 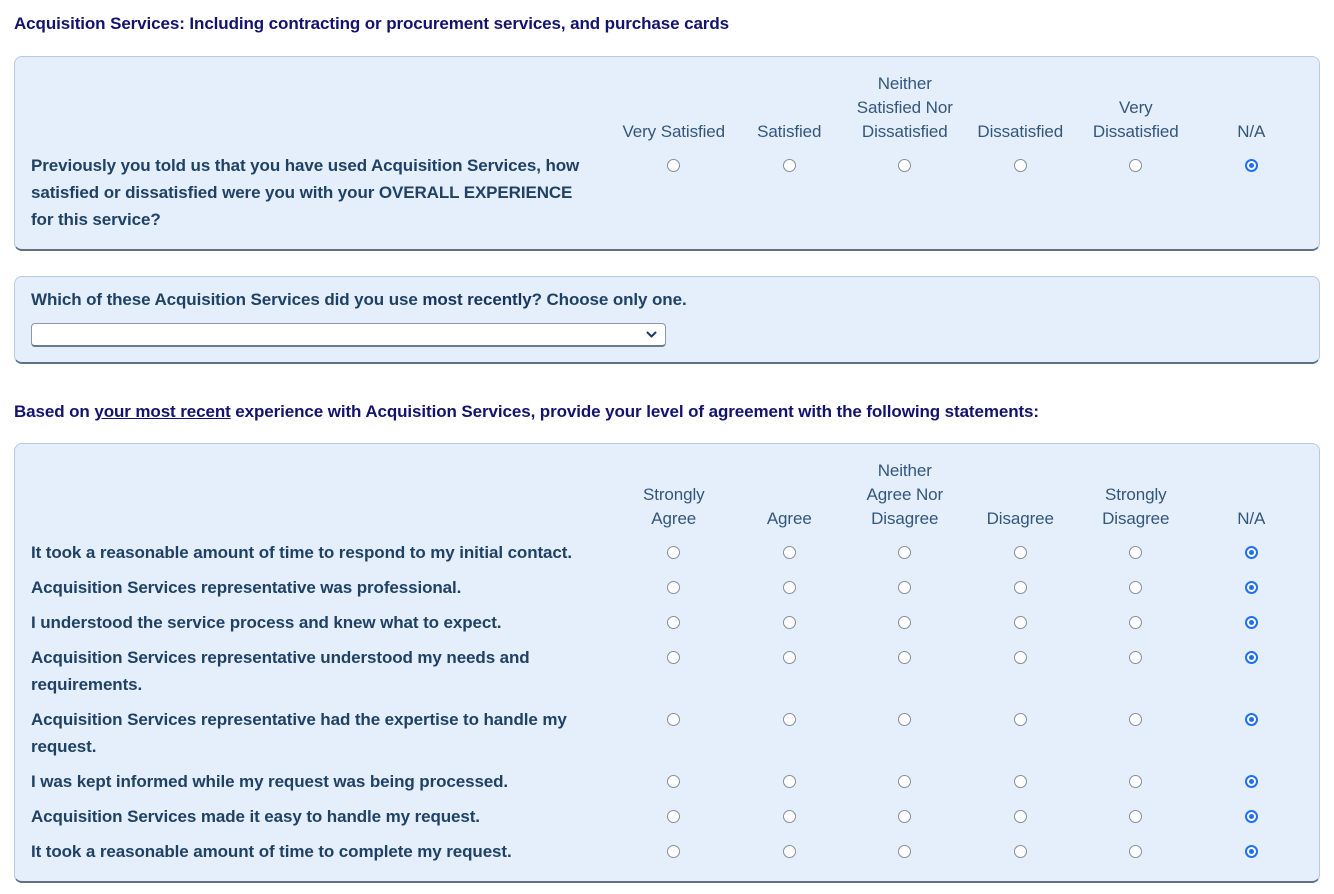 I want to click on agreement-column-label: Disagree, so click(x=1020, y=518).